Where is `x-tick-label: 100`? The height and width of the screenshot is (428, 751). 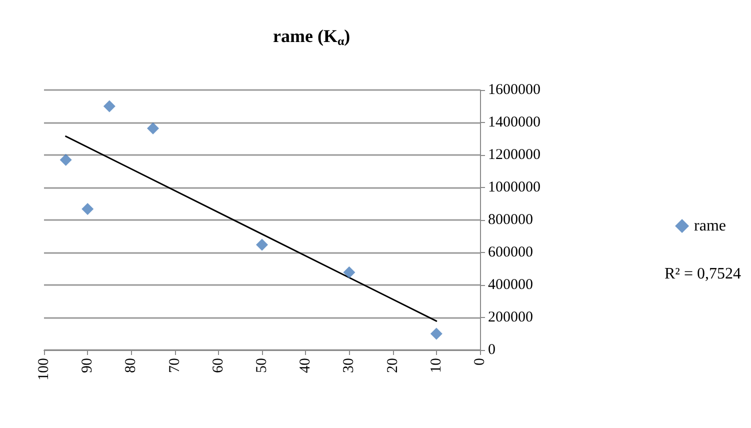
x-tick-label: 100 is located at coordinates (44, 369).